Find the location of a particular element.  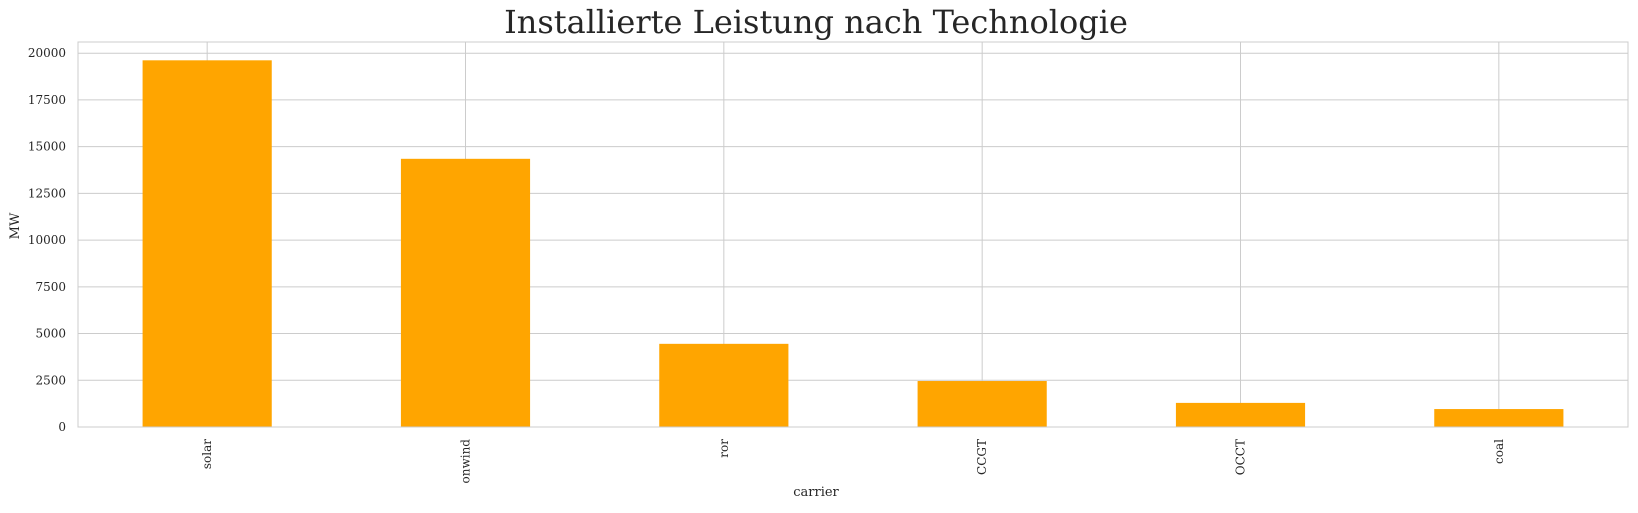

y-tick-label: 17500 is located at coordinates (47, 100).